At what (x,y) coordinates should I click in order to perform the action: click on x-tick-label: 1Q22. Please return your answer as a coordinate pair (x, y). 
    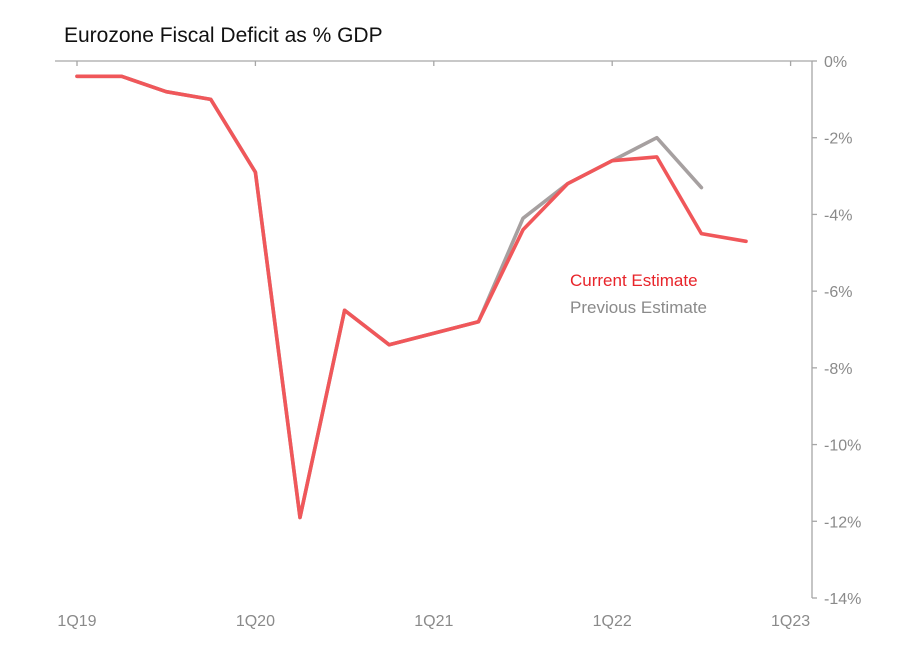
    Looking at the image, I should click on (612, 621).